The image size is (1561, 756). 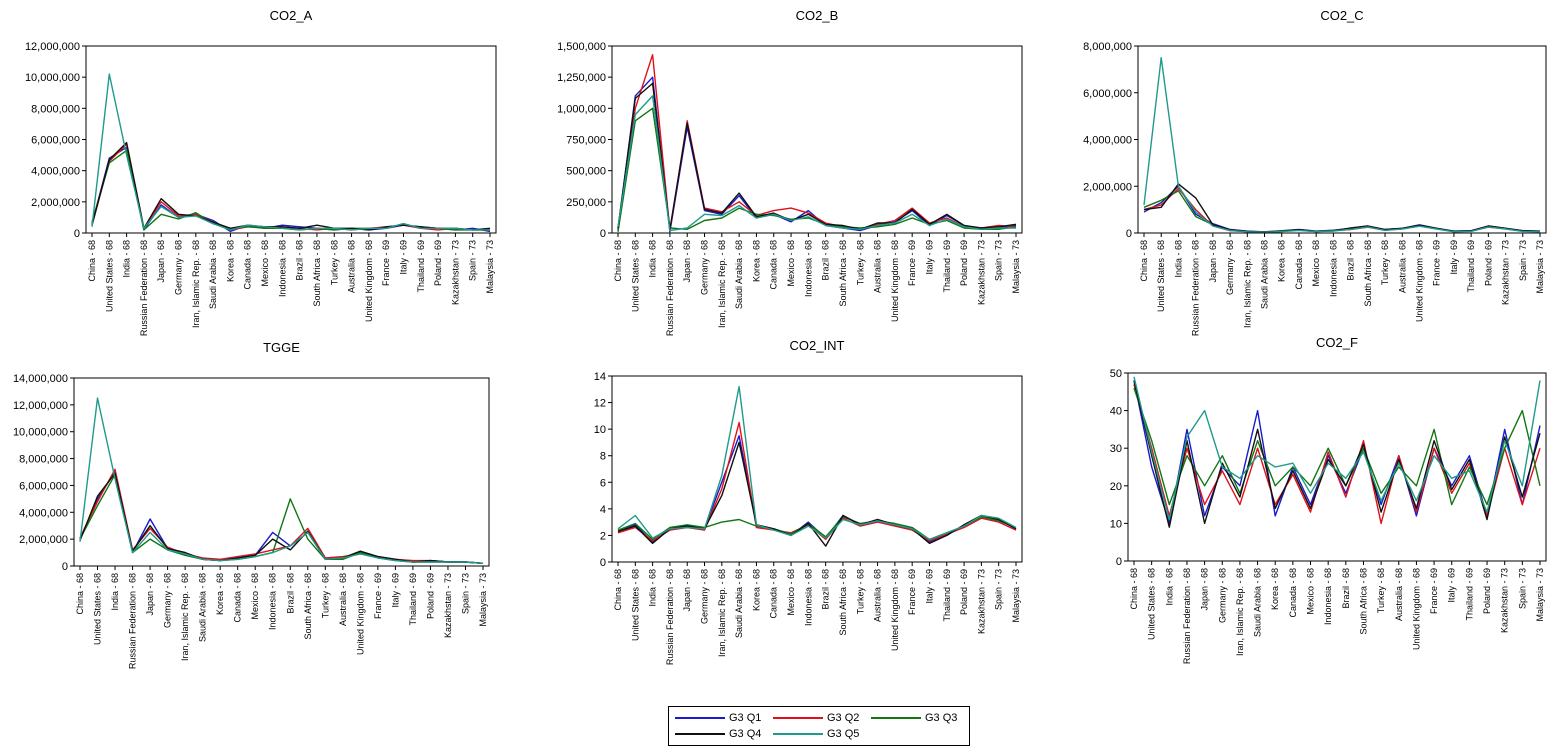 What do you see at coordinates (819, 726) in the screenshot?
I see `legend: G3 Q1 G3 Q2 G3 Q3 G3 Q4 G3 Q5` at bounding box center [819, 726].